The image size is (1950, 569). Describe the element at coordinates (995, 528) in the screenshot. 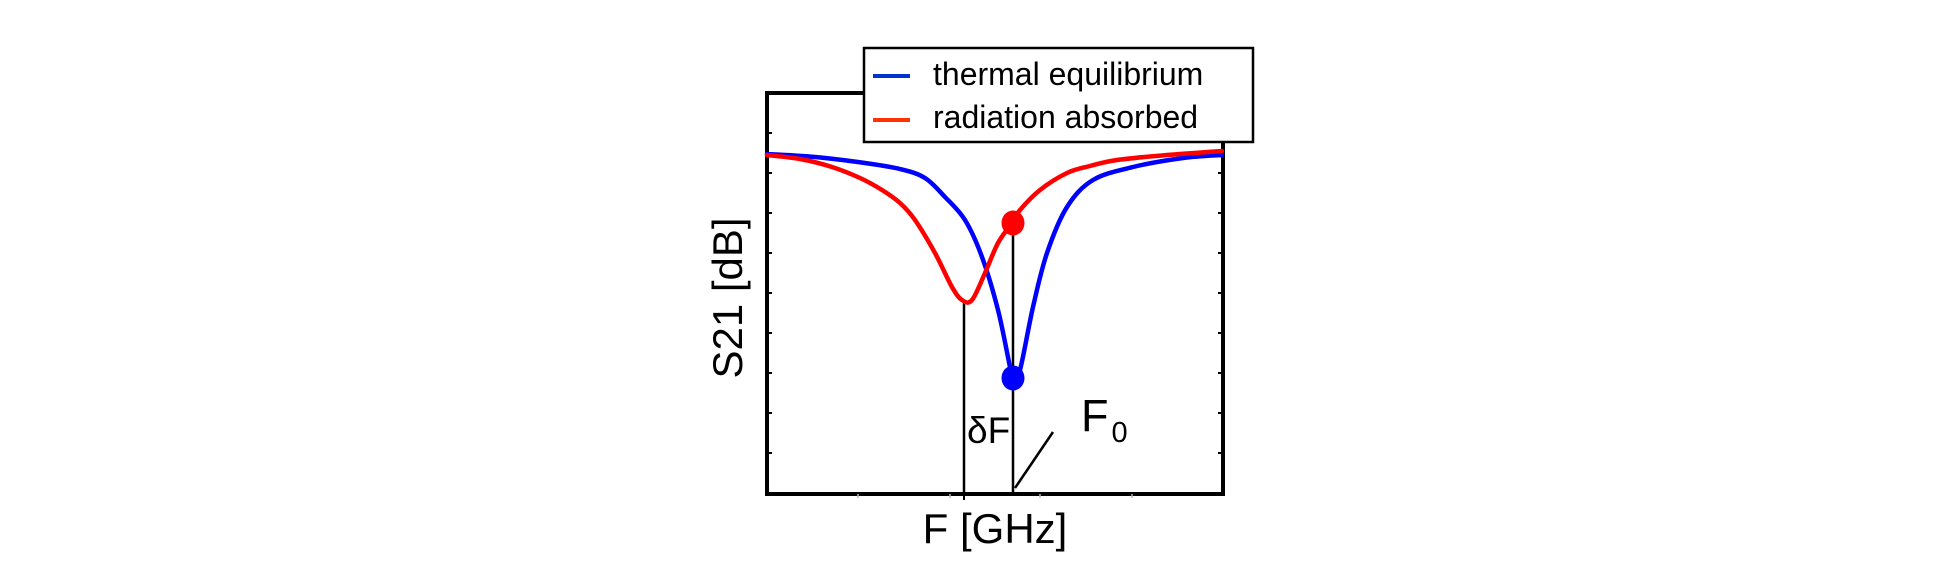

I see `x-axis-label: F [GHz]` at that location.